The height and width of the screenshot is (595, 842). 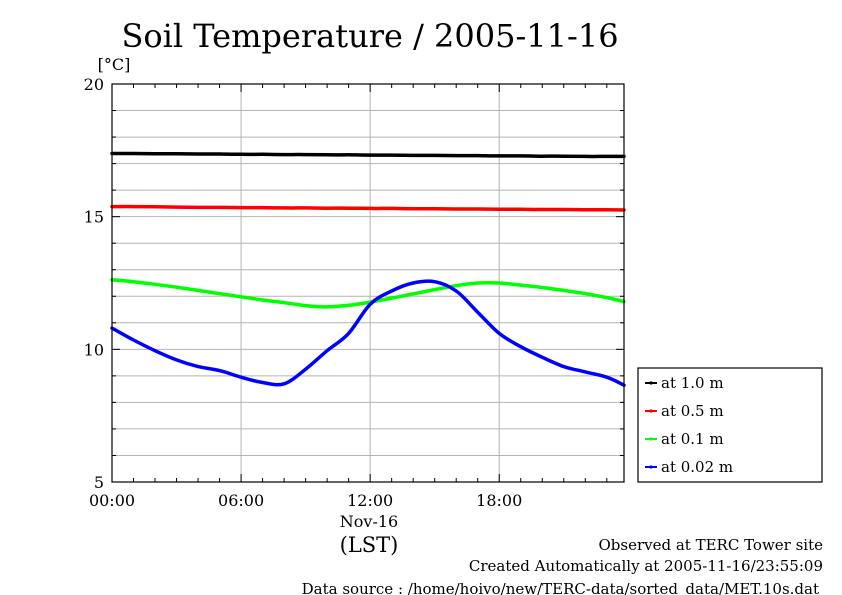 What do you see at coordinates (94, 283) in the screenshot?
I see `y-tick-labels: 20 15 10 5` at bounding box center [94, 283].